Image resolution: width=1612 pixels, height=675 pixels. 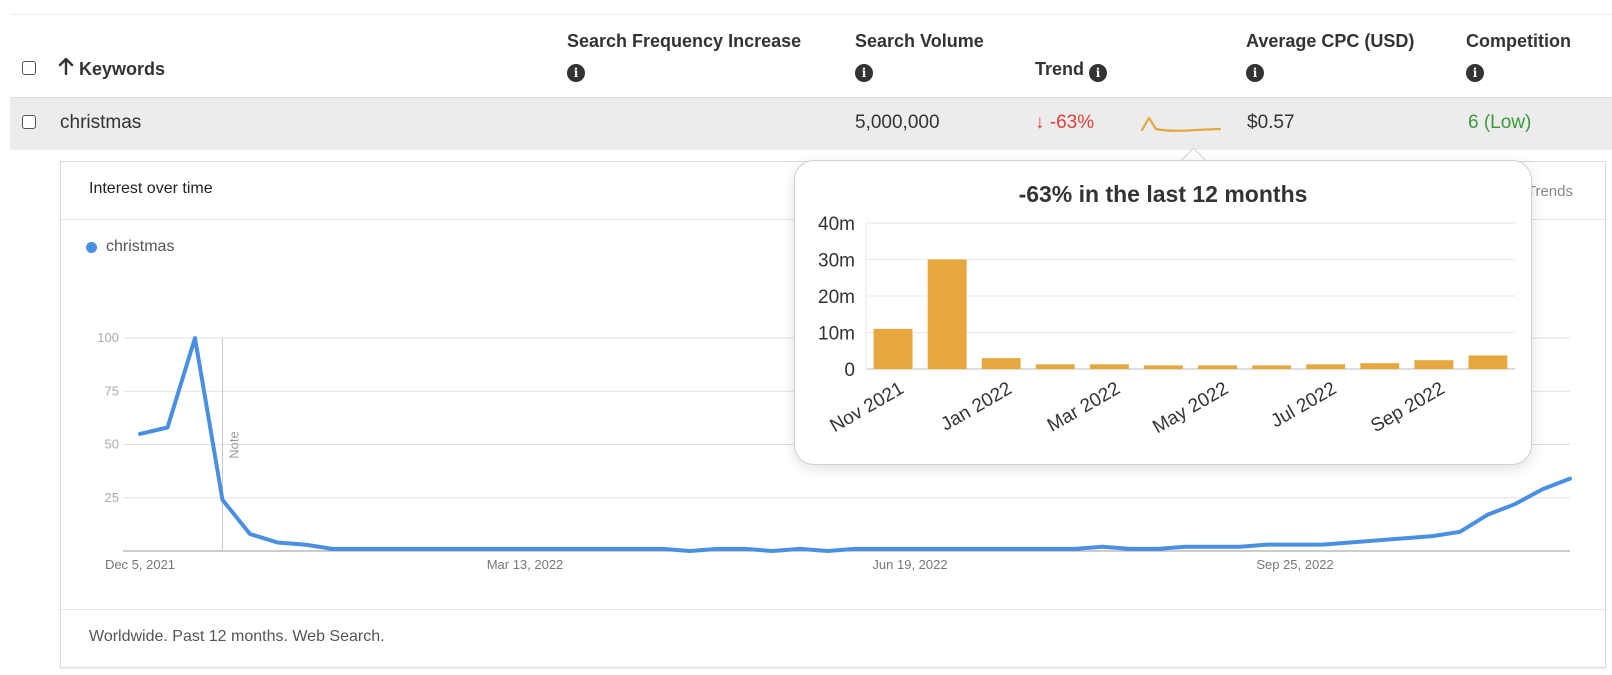 What do you see at coordinates (833, 609) in the screenshot?
I see `card-footer-divider` at bounding box center [833, 609].